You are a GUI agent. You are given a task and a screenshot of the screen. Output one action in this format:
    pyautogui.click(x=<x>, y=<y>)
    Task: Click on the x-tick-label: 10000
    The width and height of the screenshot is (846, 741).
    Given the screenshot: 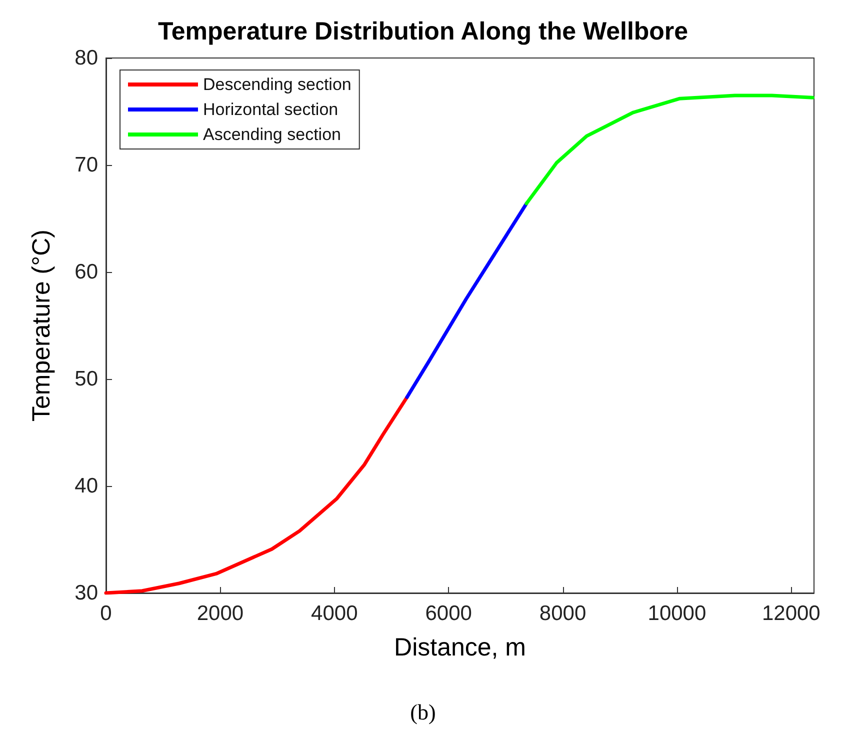 What is the action you would take?
    pyautogui.click(x=677, y=613)
    